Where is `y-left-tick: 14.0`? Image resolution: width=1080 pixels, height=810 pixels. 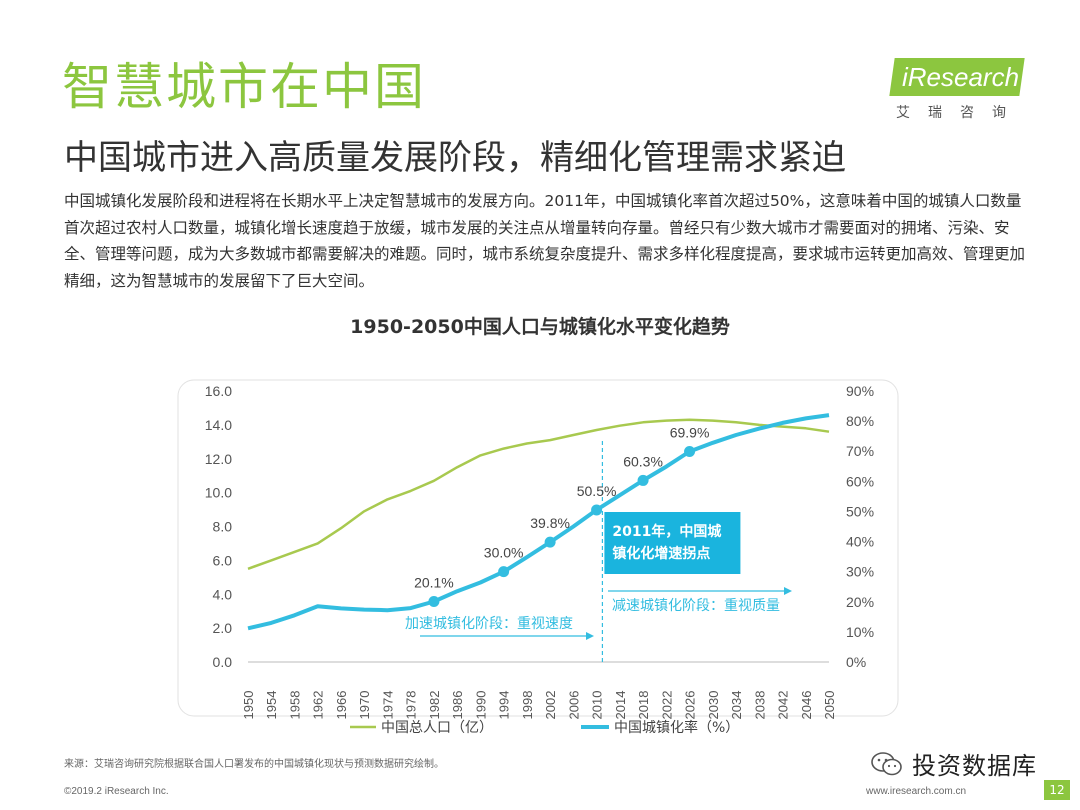 y-left-tick: 14.0 is located at coordinates (218, 425).